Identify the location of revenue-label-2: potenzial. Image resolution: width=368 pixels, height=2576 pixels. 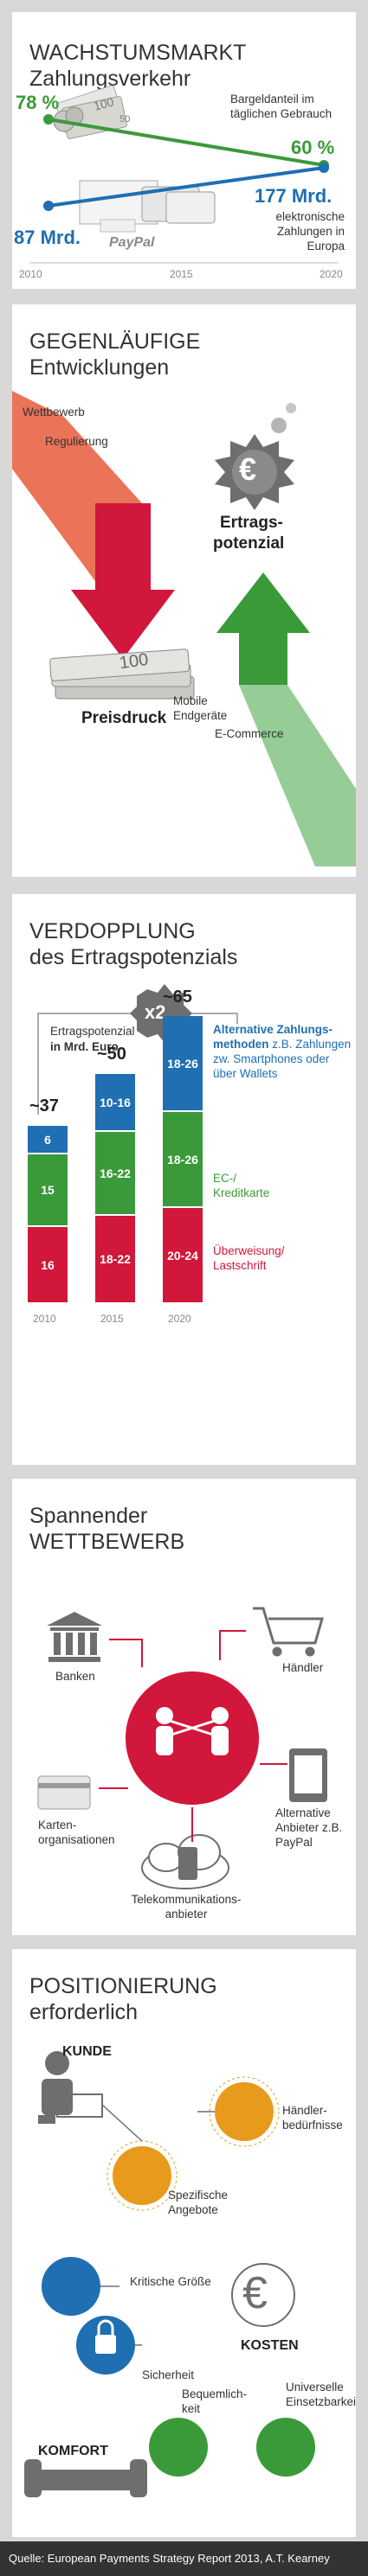
(249, 543).